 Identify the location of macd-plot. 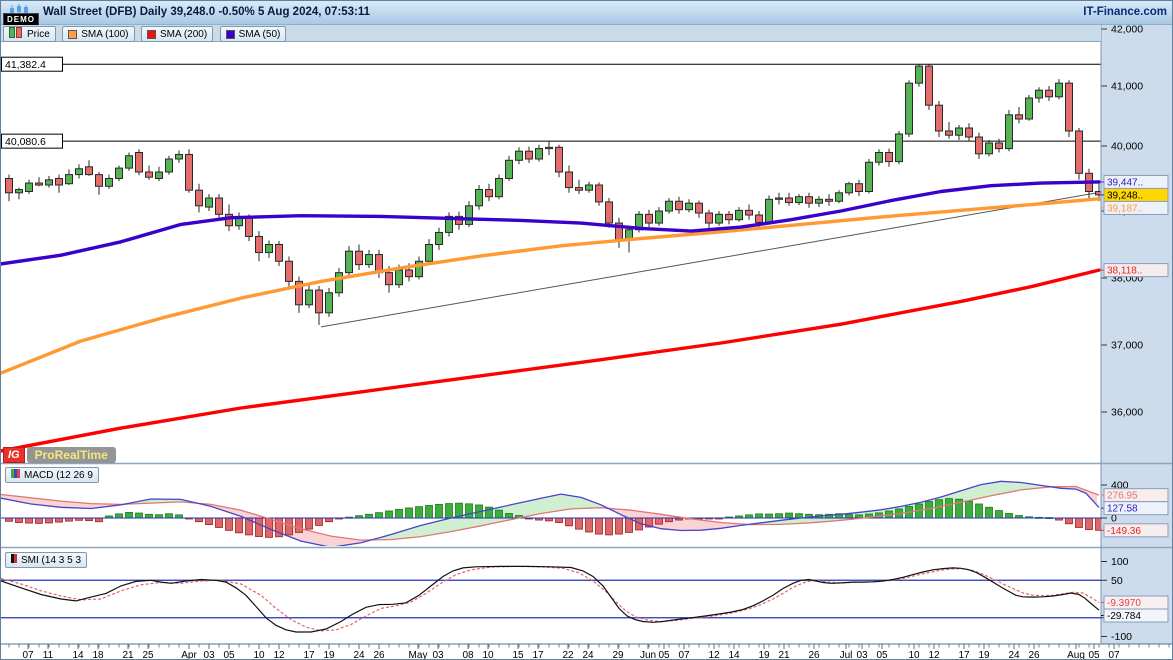
(552, 513).